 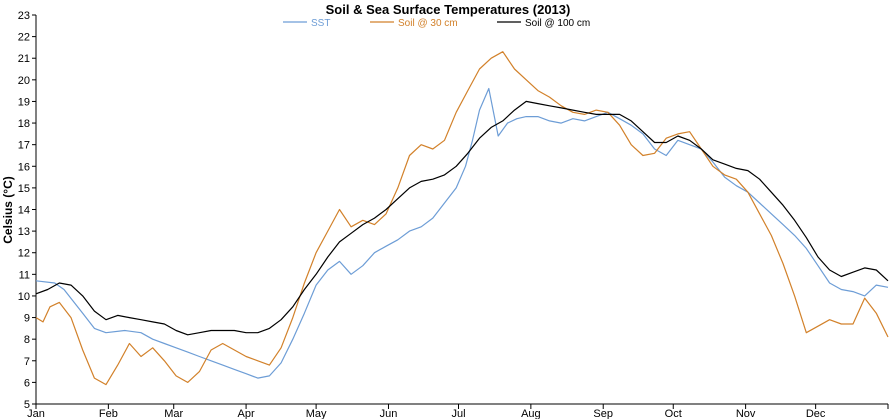 I want to click on y-tick-label: 9, so click(x=27, y=319).